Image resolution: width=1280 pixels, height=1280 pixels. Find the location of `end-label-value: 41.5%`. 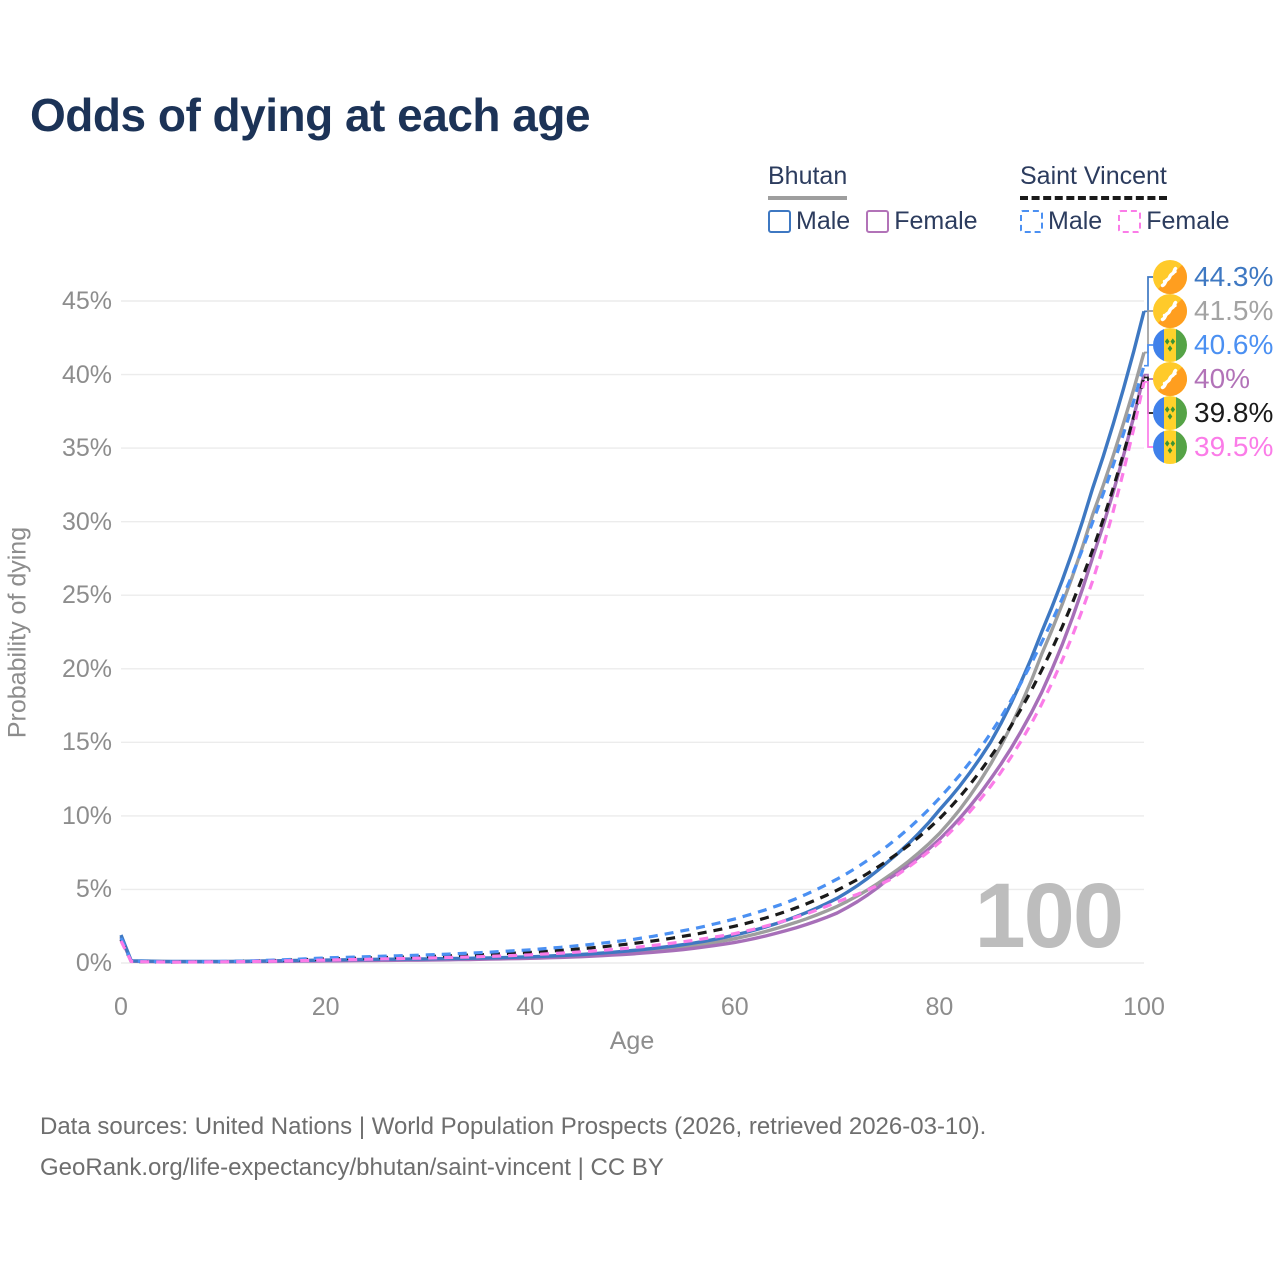

end-label-value: 41.5% is located at coordinates (1234, 310).